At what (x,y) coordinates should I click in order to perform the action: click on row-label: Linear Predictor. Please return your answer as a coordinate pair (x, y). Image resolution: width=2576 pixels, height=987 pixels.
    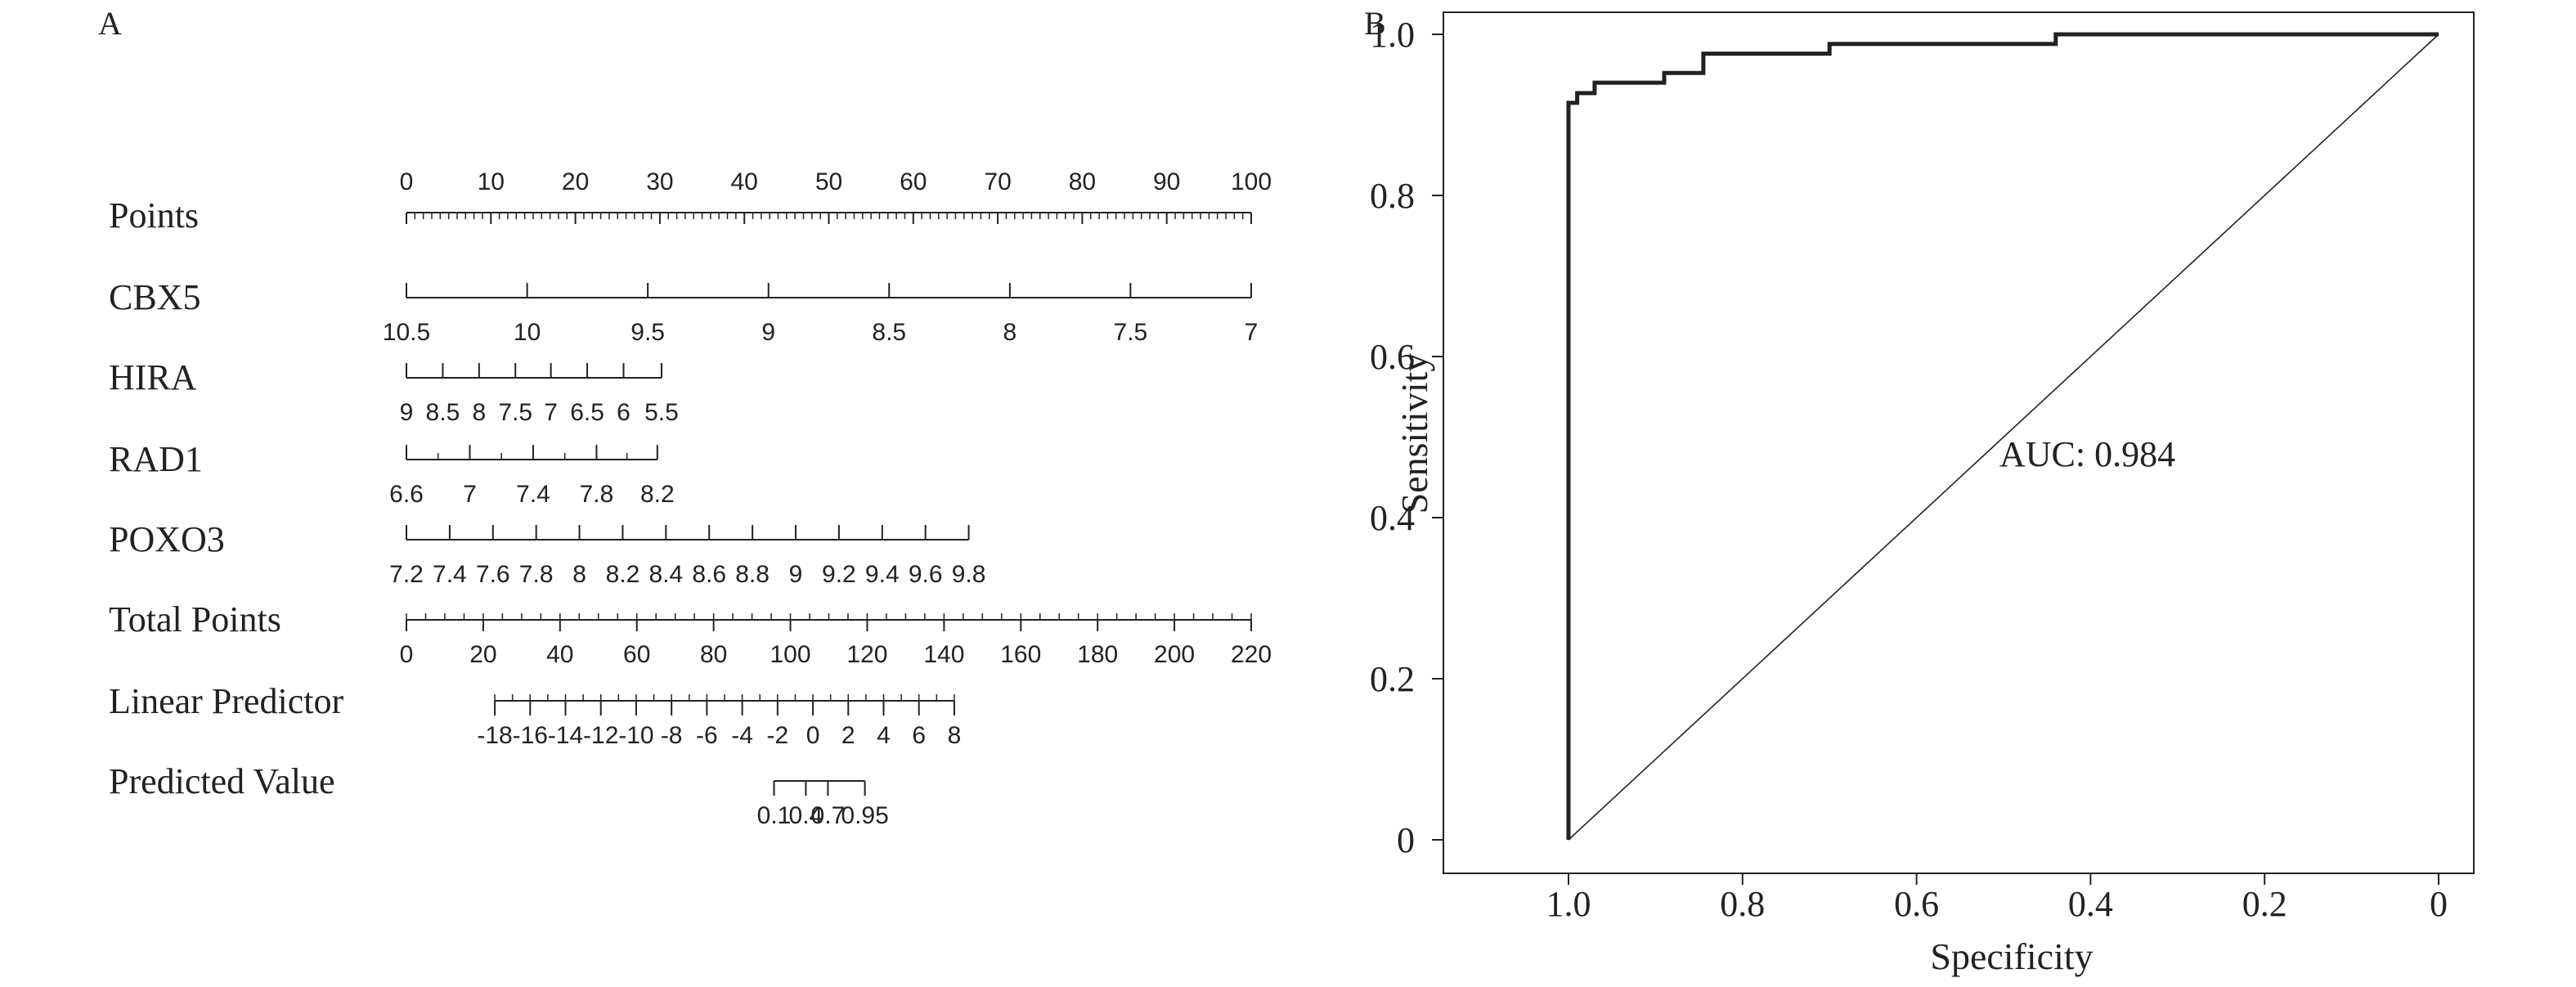
    Looking at the image, I should click on (226, 701).